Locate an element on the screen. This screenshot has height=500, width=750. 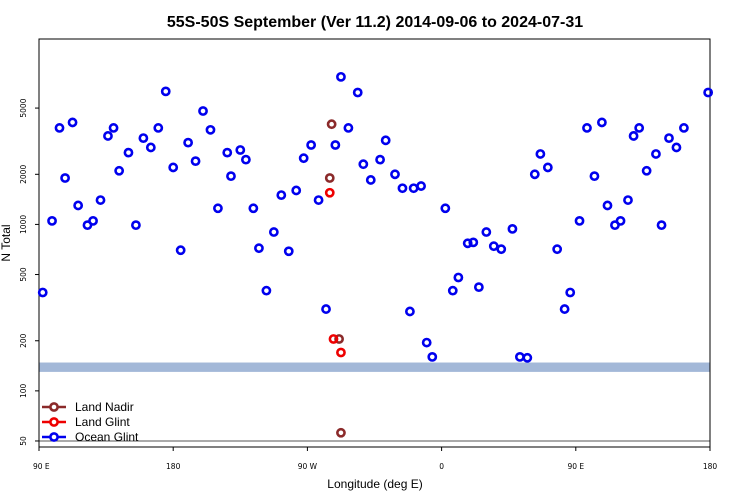
coverage-band is located at coordinates (374, 367).